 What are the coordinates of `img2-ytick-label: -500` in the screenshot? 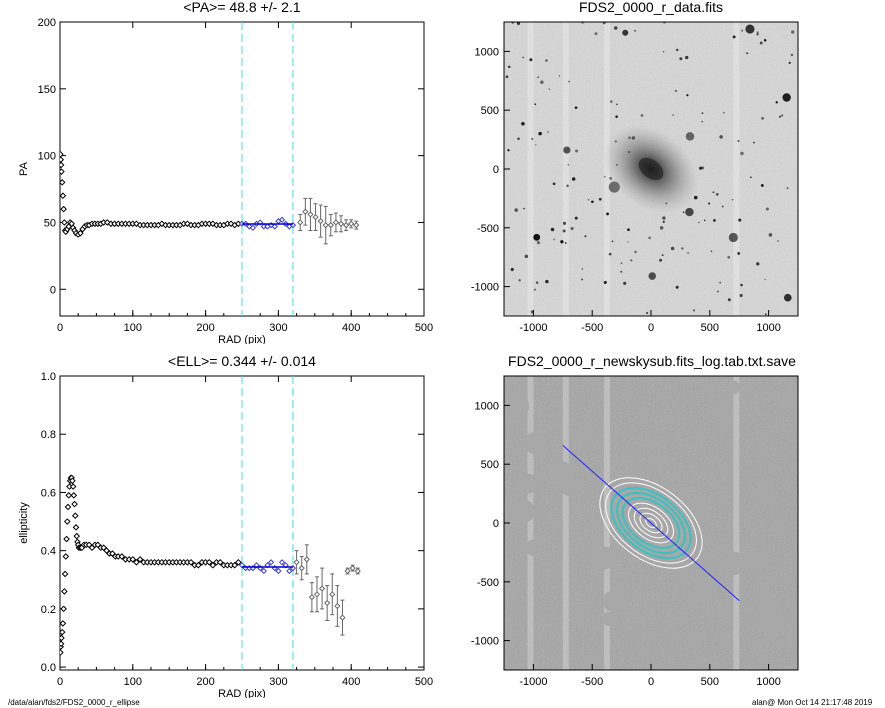 It's located at (488, 583).